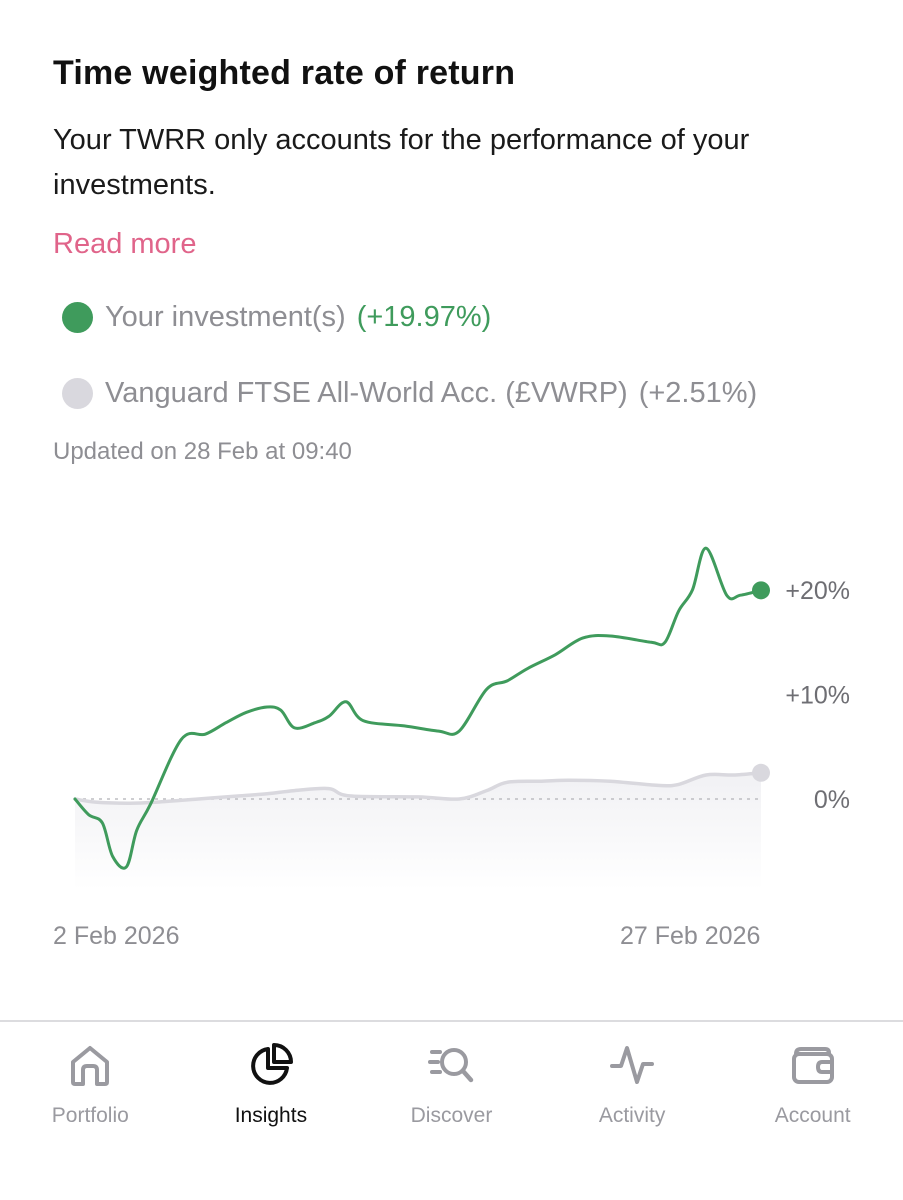 The height and width of the screenshot is (1200, 903). Describe the element at coordinates (90, 1066) in the screenshot. I see `home-icon` at that location.